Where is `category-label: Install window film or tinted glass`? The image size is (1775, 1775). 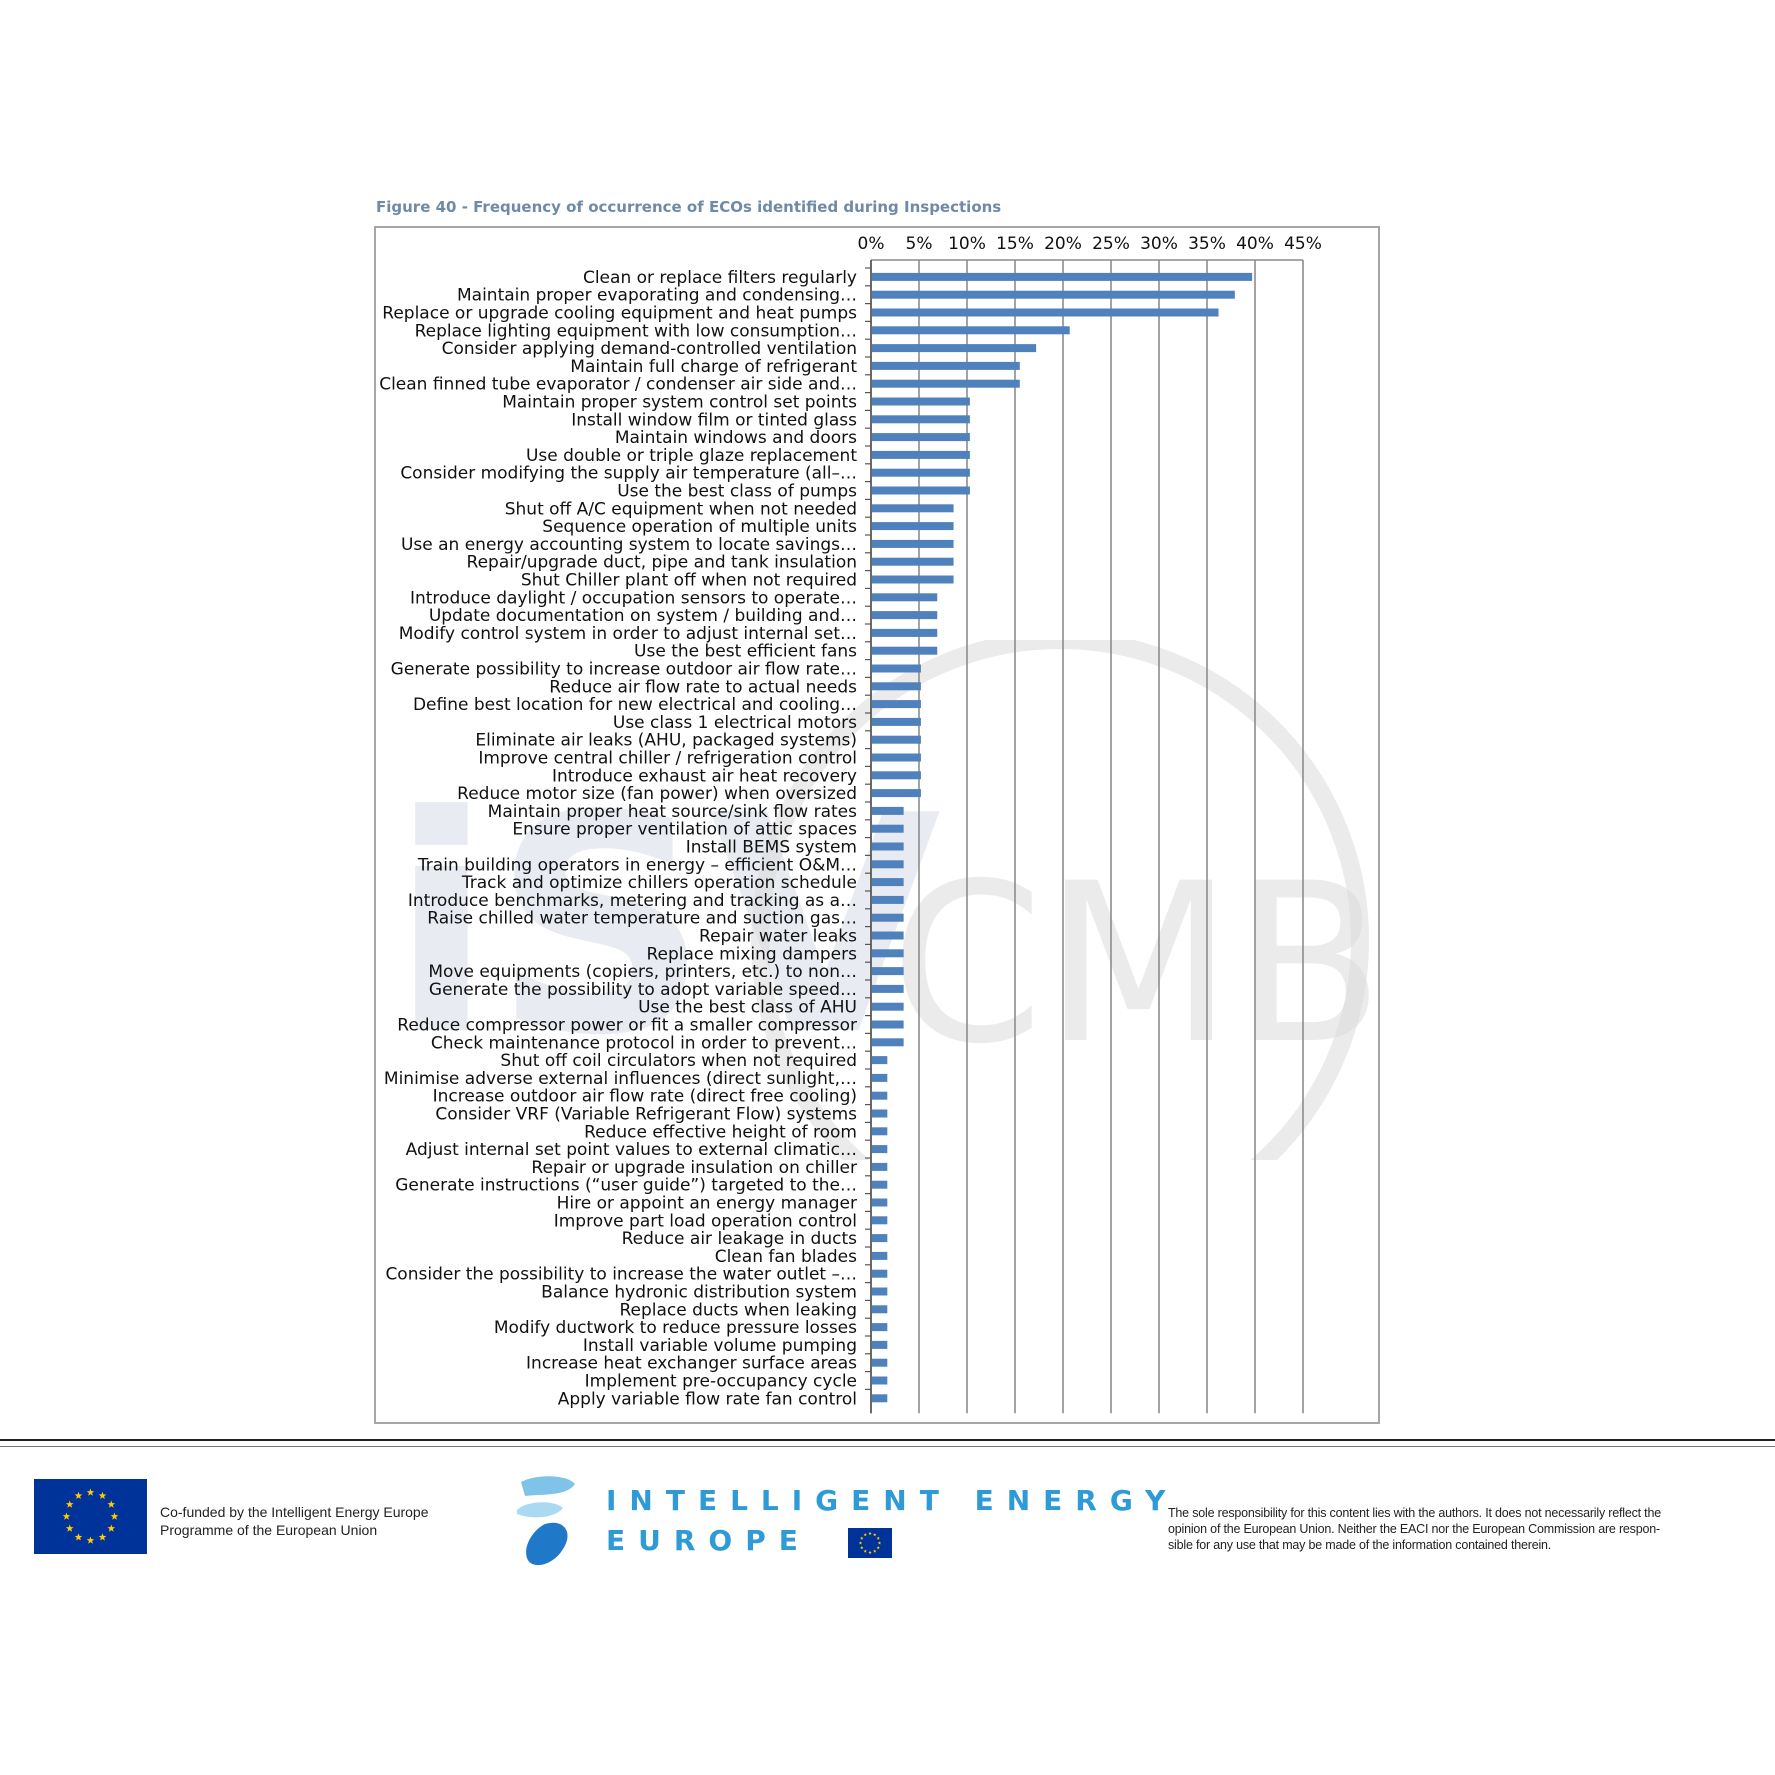
category-label: Install window film or tinted glass is located at coordinates (714, 420).